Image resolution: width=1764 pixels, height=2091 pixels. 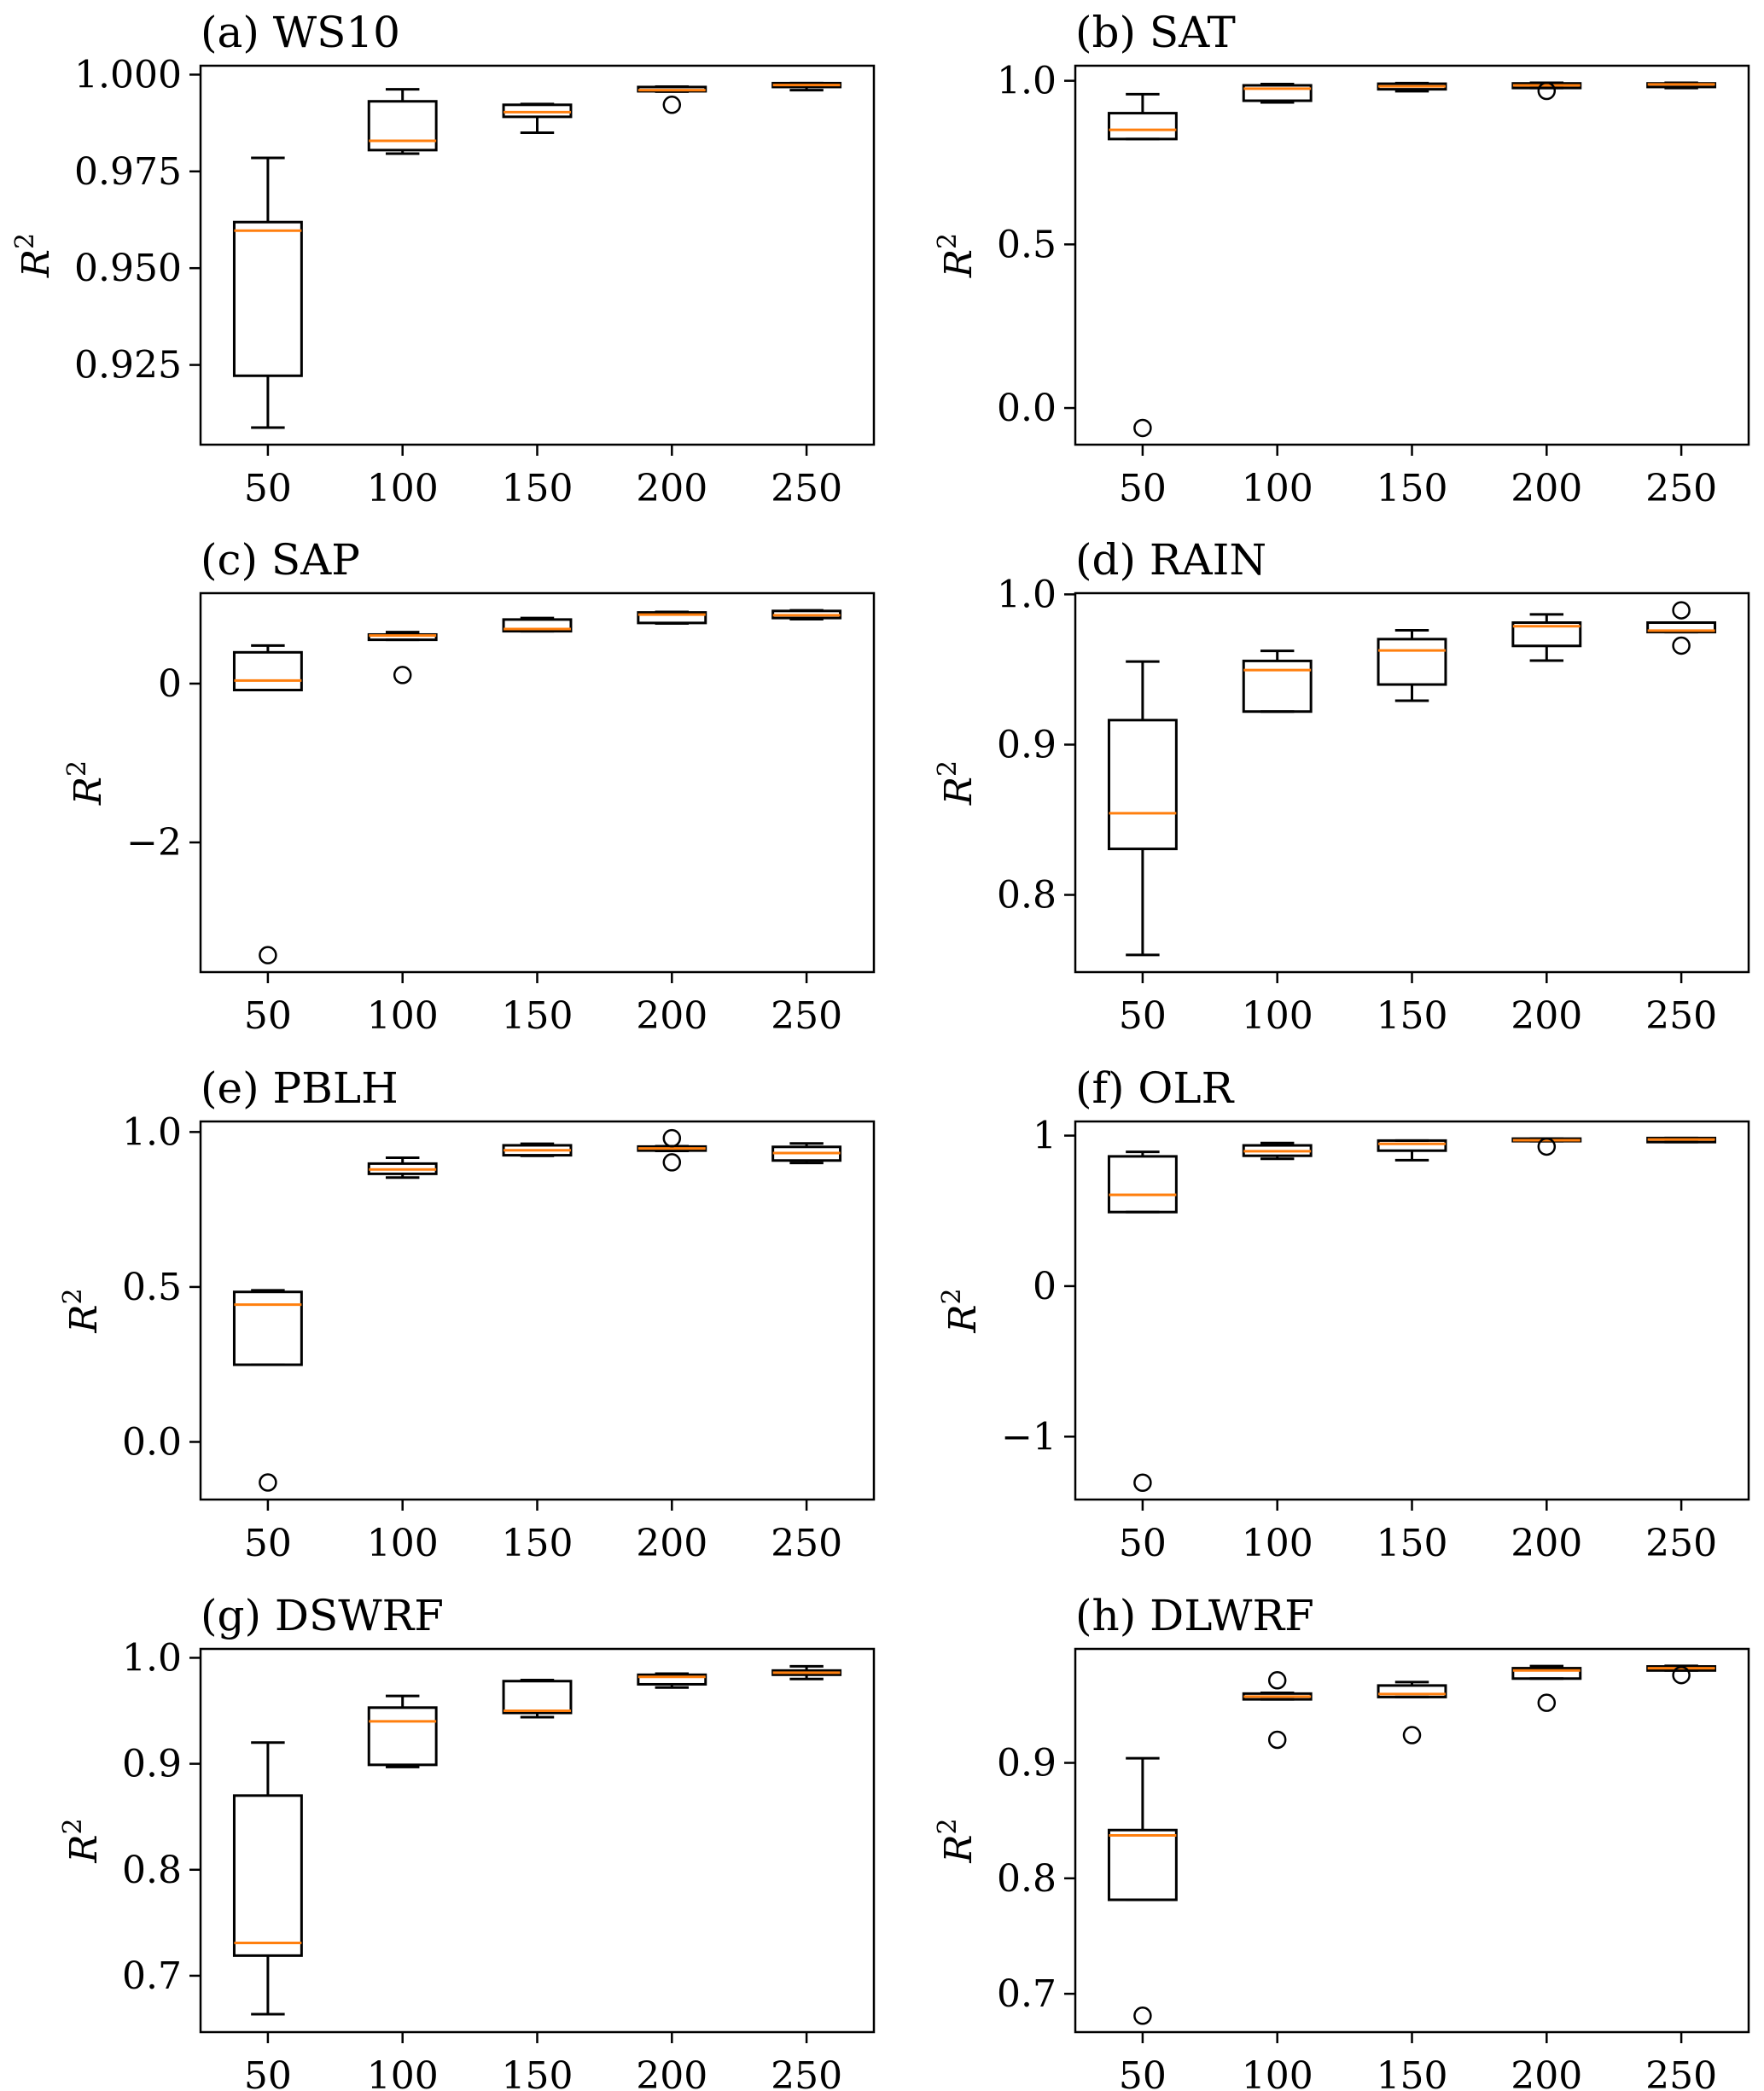 What do you see at coordinates (322, 1615) in the screenshot?
I see `panel-title: (g) DSWRF` at bounding box center [322, 1615].